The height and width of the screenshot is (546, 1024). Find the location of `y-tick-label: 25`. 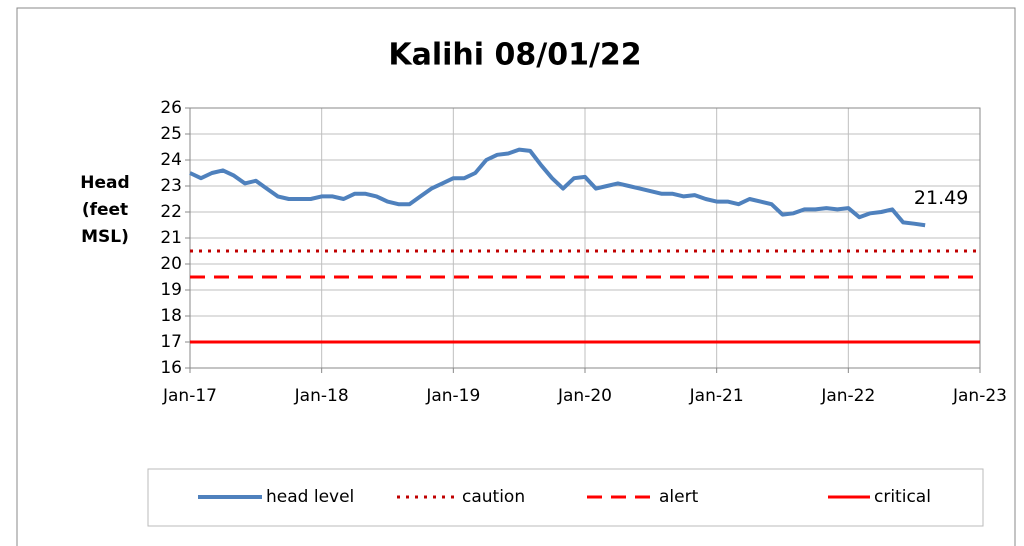

y-tick-label: 25 is located at coordinates (171, 134).